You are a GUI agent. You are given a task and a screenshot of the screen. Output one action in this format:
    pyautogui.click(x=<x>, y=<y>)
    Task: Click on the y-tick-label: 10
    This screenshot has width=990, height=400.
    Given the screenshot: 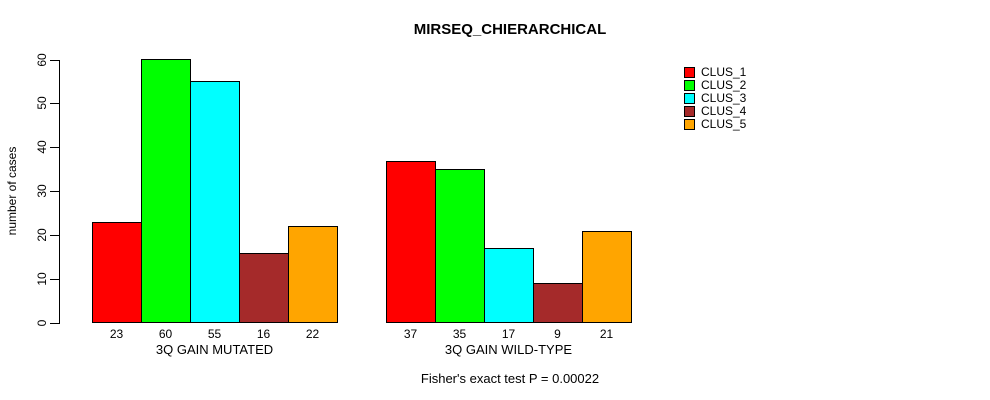 What is the action you would take?
    pyautogui.click(x=42, y=279)
    